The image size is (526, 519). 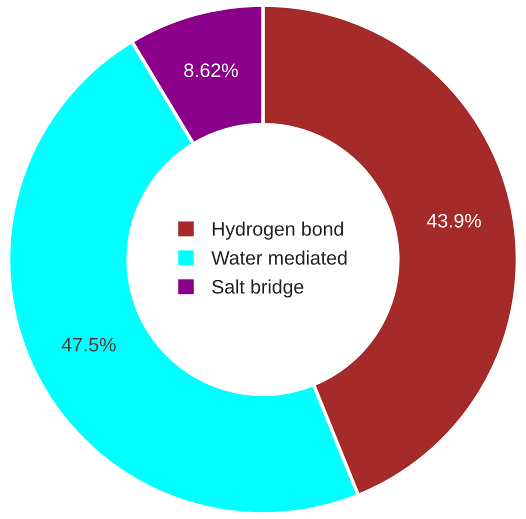 What do you see at coordinates (258, 288) in the screenshot?
I see `legend-label: Salt bridge` at bounding box center [258, 288].